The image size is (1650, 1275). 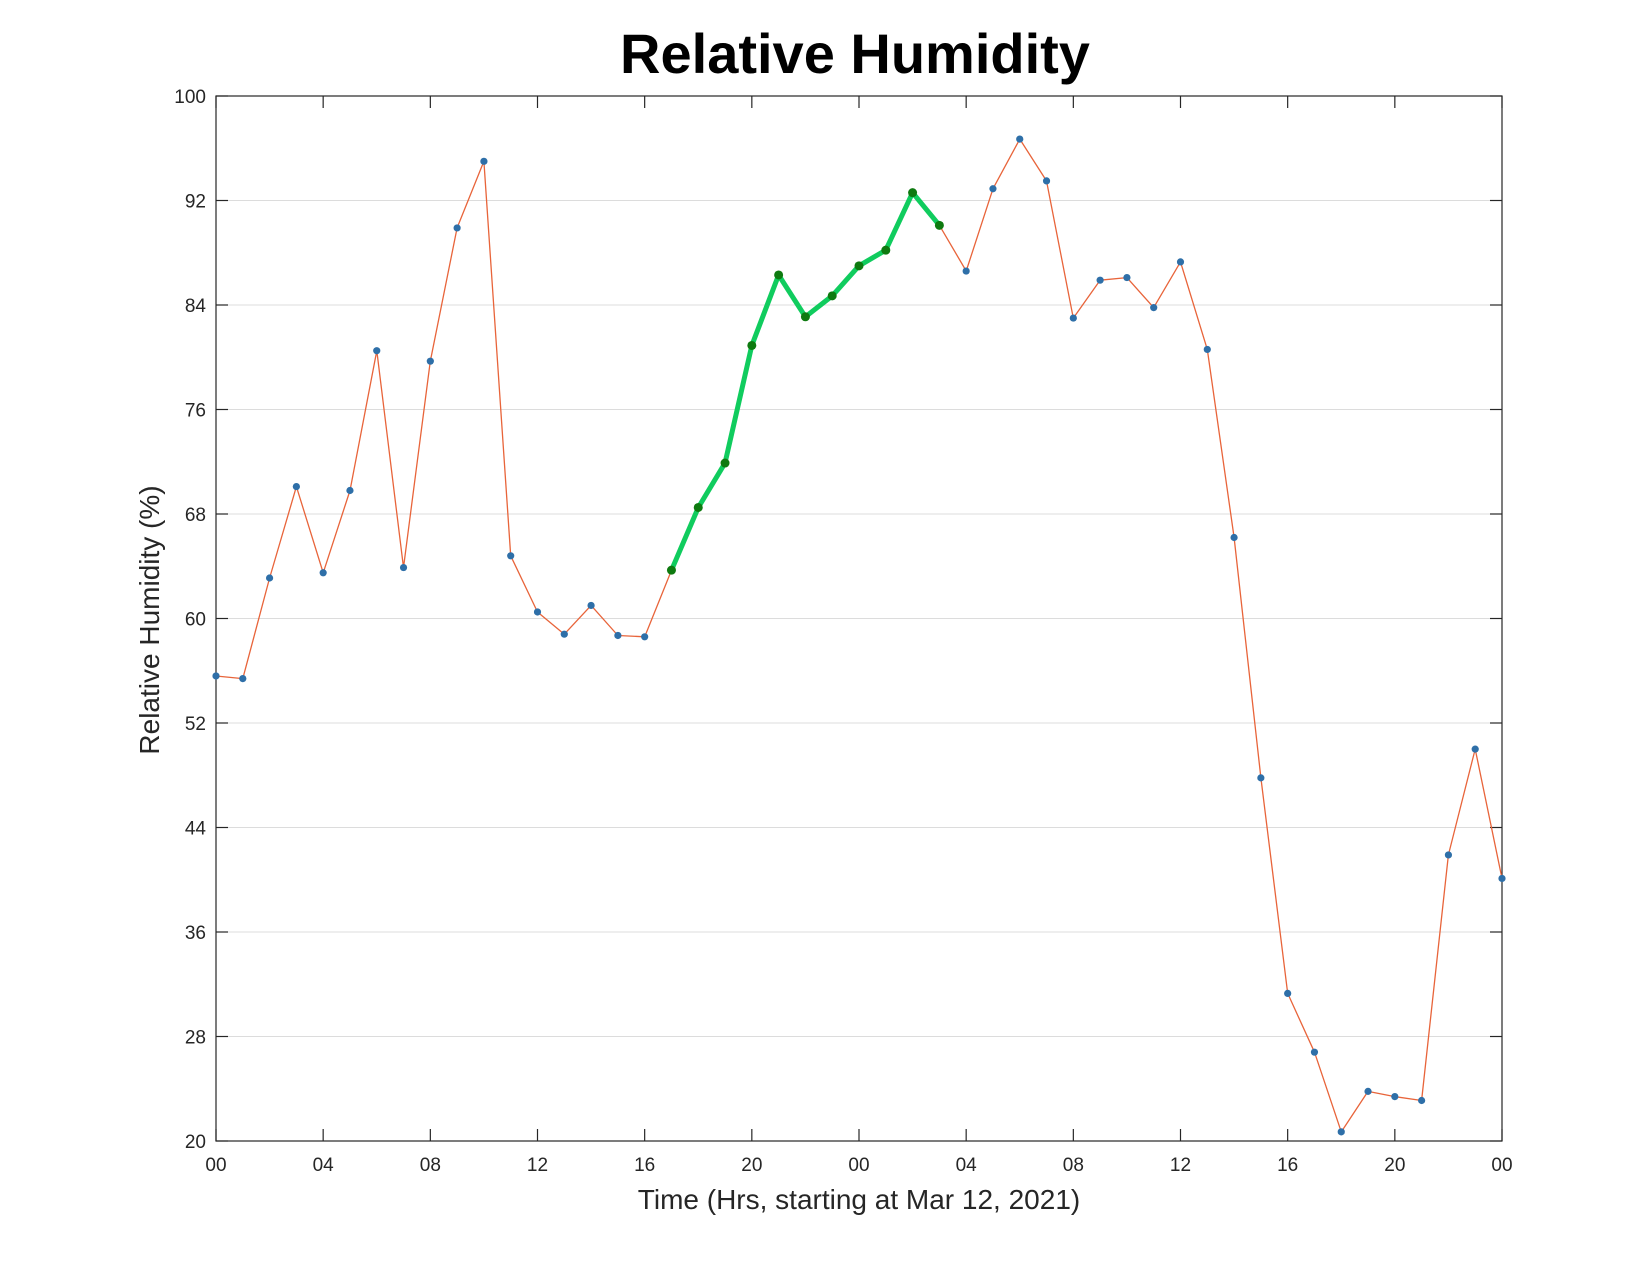 What do you see at coordinates (195, 933) in the screenshot?
I see `y-tick-label: 36` at bounding box center [195, 933].